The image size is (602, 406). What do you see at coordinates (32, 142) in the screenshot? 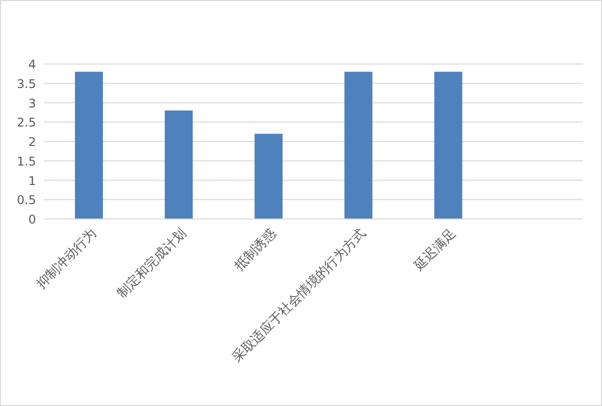
I see `y-tick-label: 2` at bounding box center [32, 142].